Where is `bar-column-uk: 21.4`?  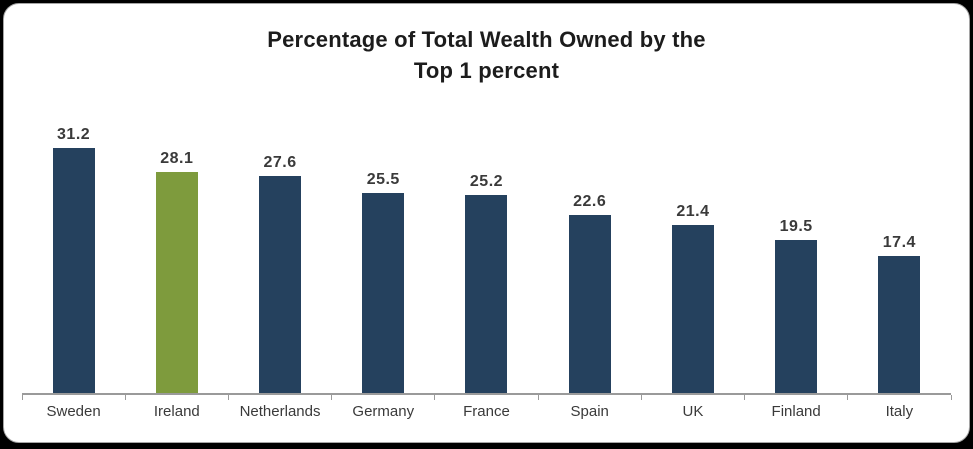 bar-column-uk: 21.4 is located at coordinates (692, 251).